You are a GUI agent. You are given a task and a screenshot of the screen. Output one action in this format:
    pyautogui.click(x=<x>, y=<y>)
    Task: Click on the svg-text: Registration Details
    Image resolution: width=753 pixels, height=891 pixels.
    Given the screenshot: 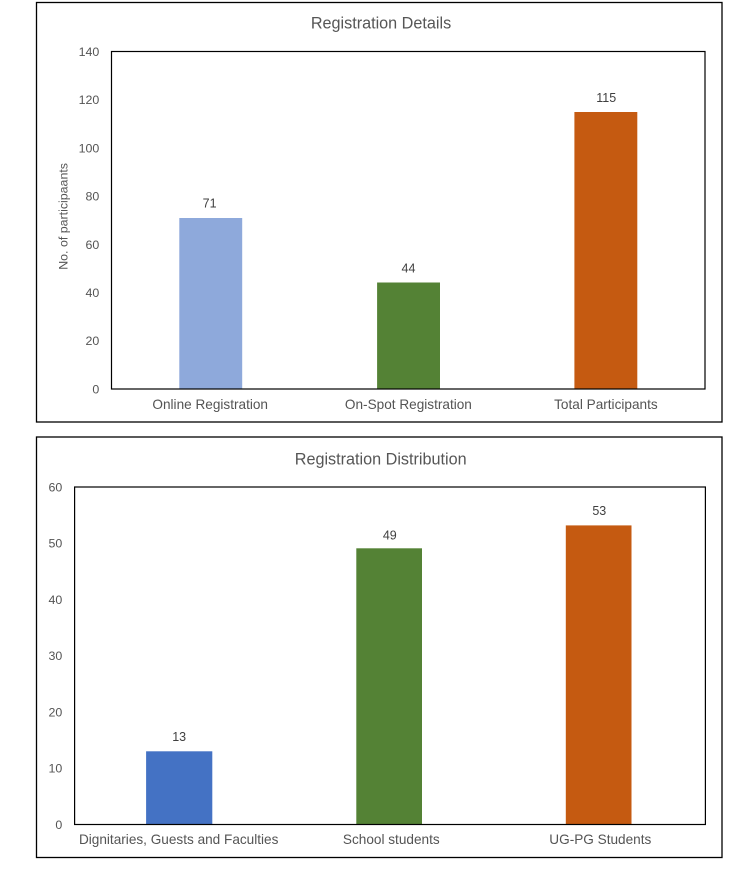 What is the action you would take?
    pyautogui.click(x=381, y=23)
    